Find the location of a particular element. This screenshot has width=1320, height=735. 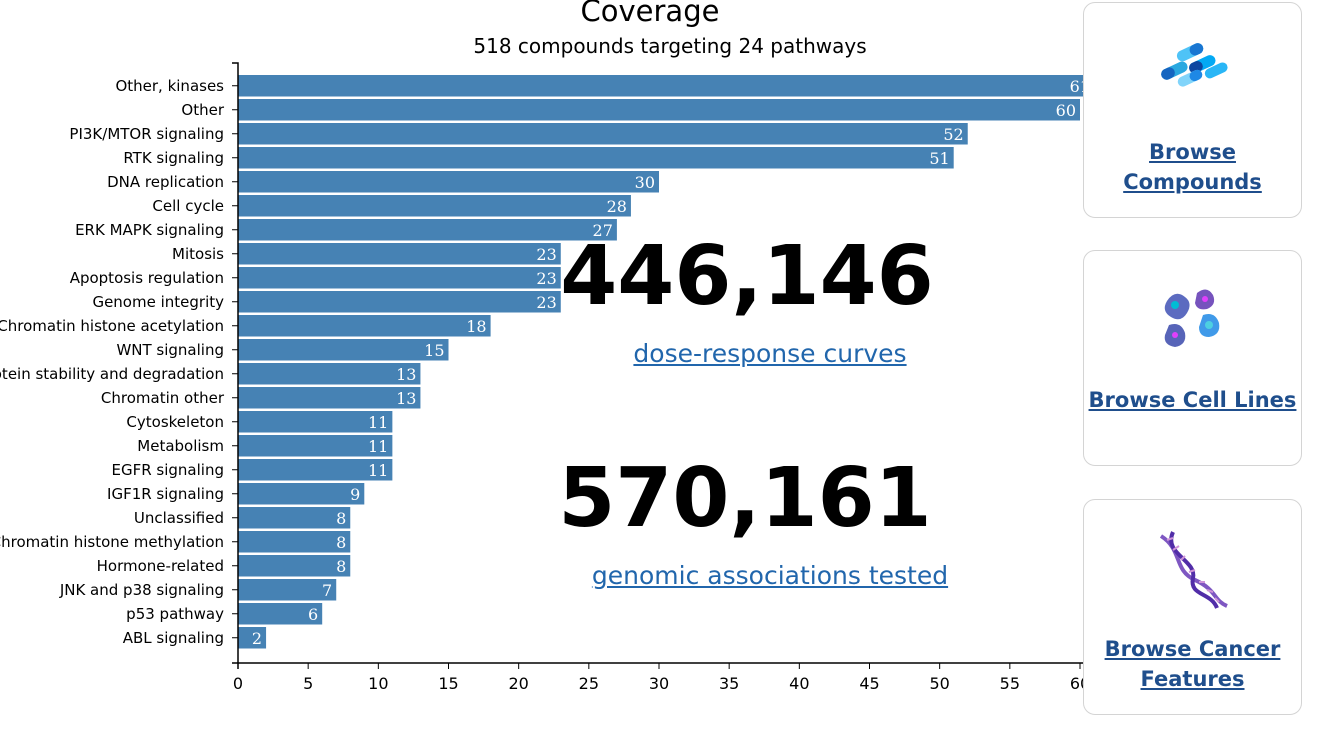

bar-value-label: 7 is located at coordinates (327, 590).